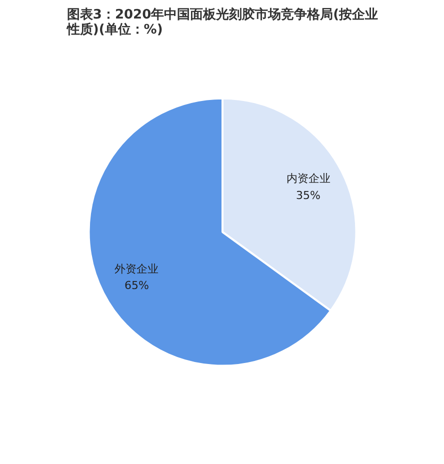 This screenshot has height=464, width=444. What do you see at coordinates (136, 285) in the screenshot?
I see `data-label: 65%` at bounding box center [136, 285].